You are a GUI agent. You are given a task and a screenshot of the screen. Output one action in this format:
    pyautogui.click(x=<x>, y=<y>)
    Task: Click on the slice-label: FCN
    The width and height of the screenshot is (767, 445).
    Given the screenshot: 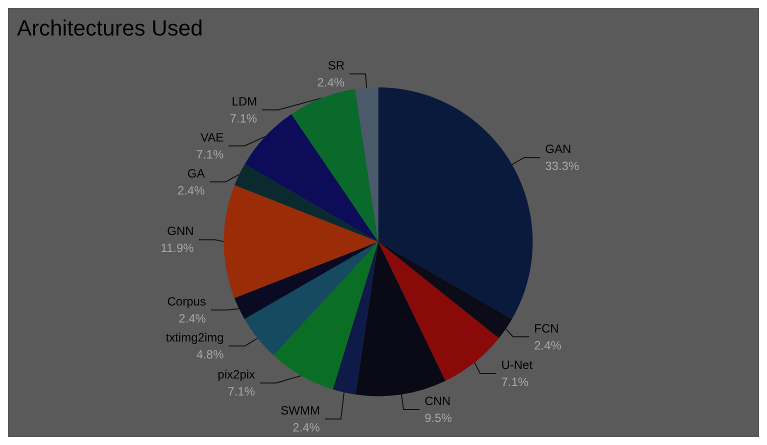 What is the action you would take?
    pyautogui.click(x=546, y=328)
    